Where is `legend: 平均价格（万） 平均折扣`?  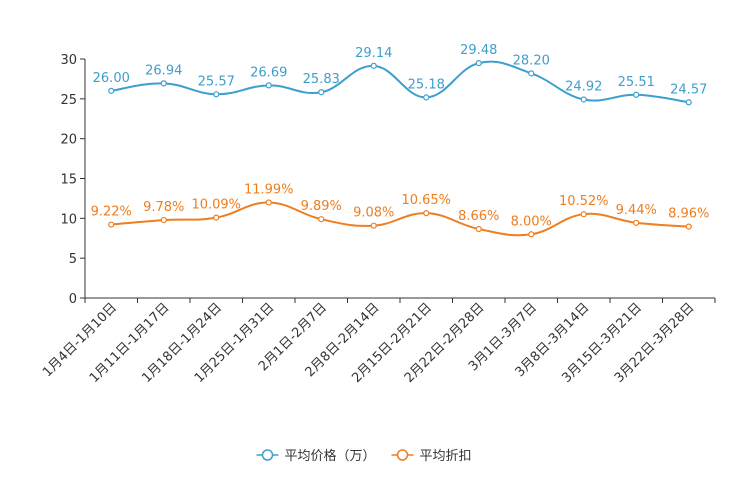 legend: 平均价格（万） 平均折扣 is located at coordinates (364, 456).